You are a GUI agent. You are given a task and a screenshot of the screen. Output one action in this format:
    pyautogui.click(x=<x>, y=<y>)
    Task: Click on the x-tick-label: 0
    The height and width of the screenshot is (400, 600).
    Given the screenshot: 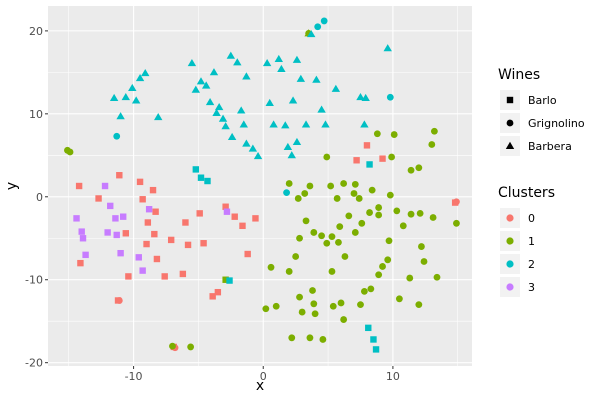 What is the action you would take?
    pyautogui.click(x=263, y=376)
    